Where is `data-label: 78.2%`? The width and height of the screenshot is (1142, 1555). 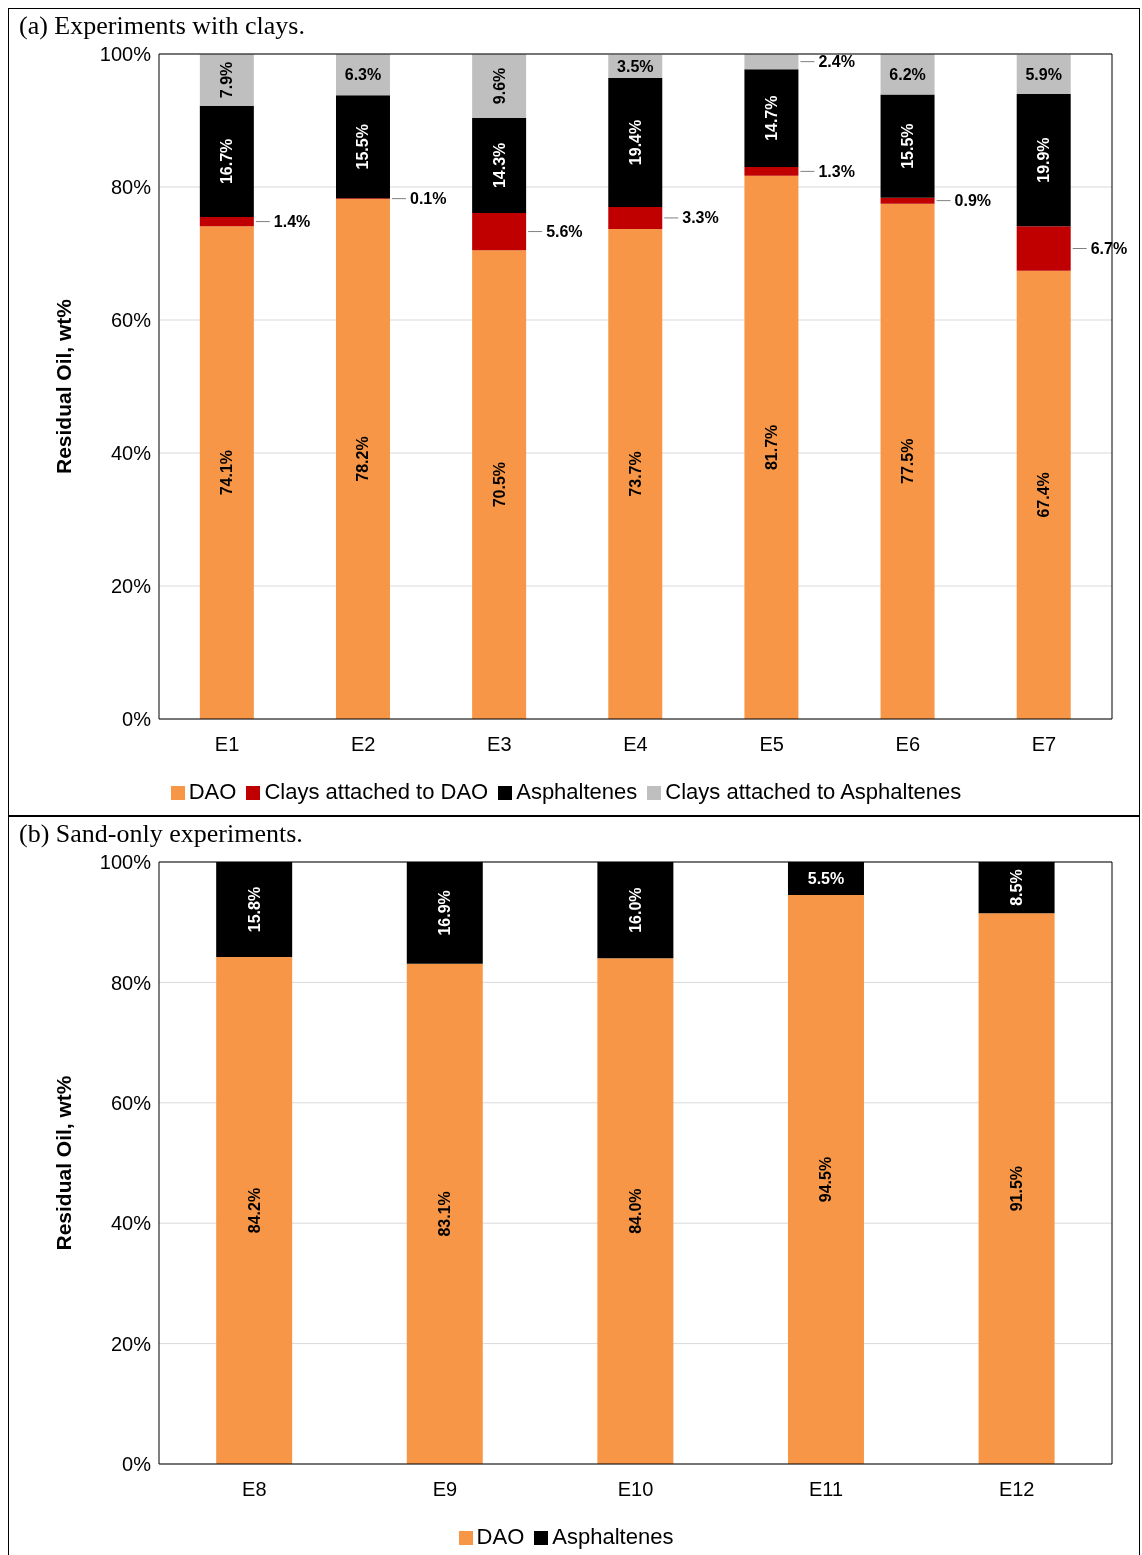
data-label: 78.2% is located at coordinates (363, 459).